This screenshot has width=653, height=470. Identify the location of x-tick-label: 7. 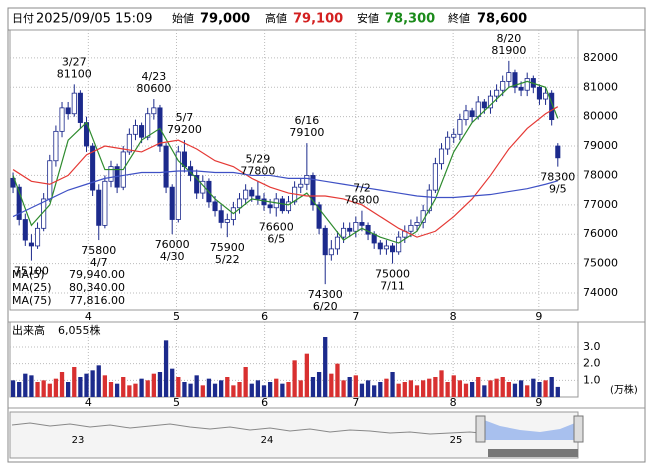
(355, 402).